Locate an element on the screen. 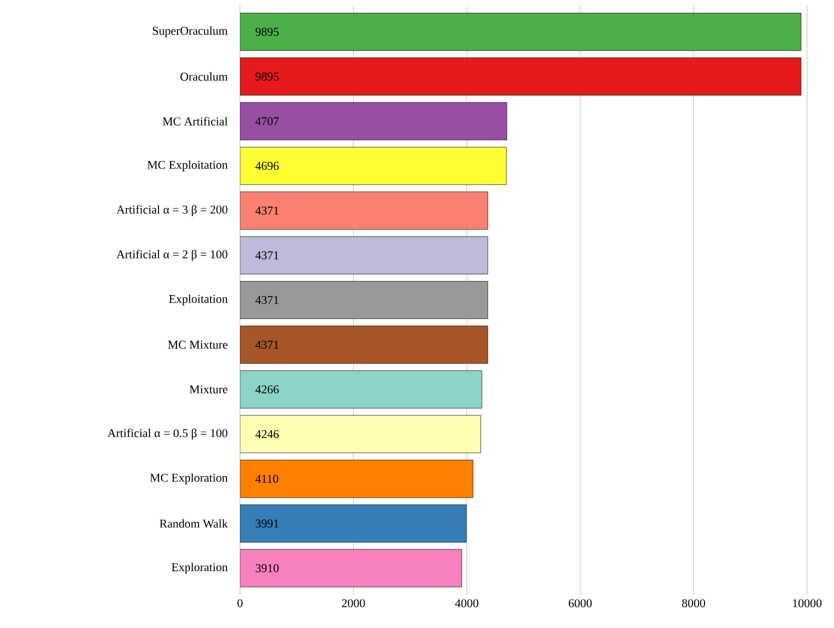 This screenshot has width=834, height=628. y-tick-label: MC Artificial is located at coordinates (195, 121).